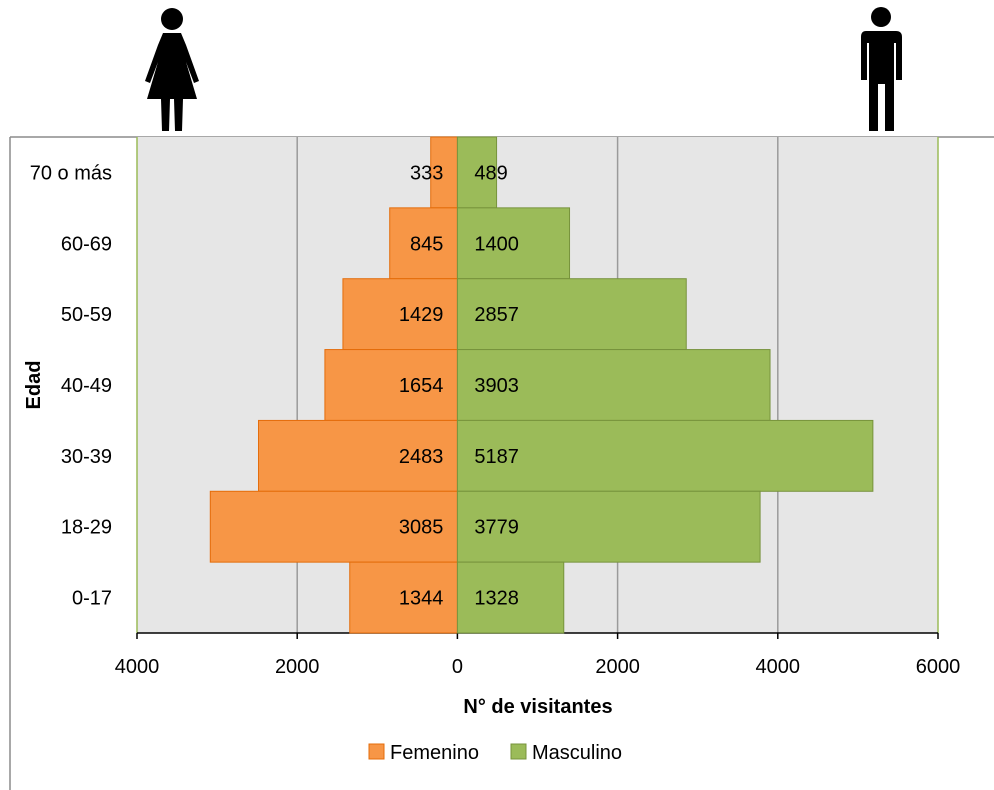 The image size is (994, 790). What do you see at coordinates (421, 599) in the screenshot?
I see `data-label-femenino: 1344` at bounding box center [421, 599].